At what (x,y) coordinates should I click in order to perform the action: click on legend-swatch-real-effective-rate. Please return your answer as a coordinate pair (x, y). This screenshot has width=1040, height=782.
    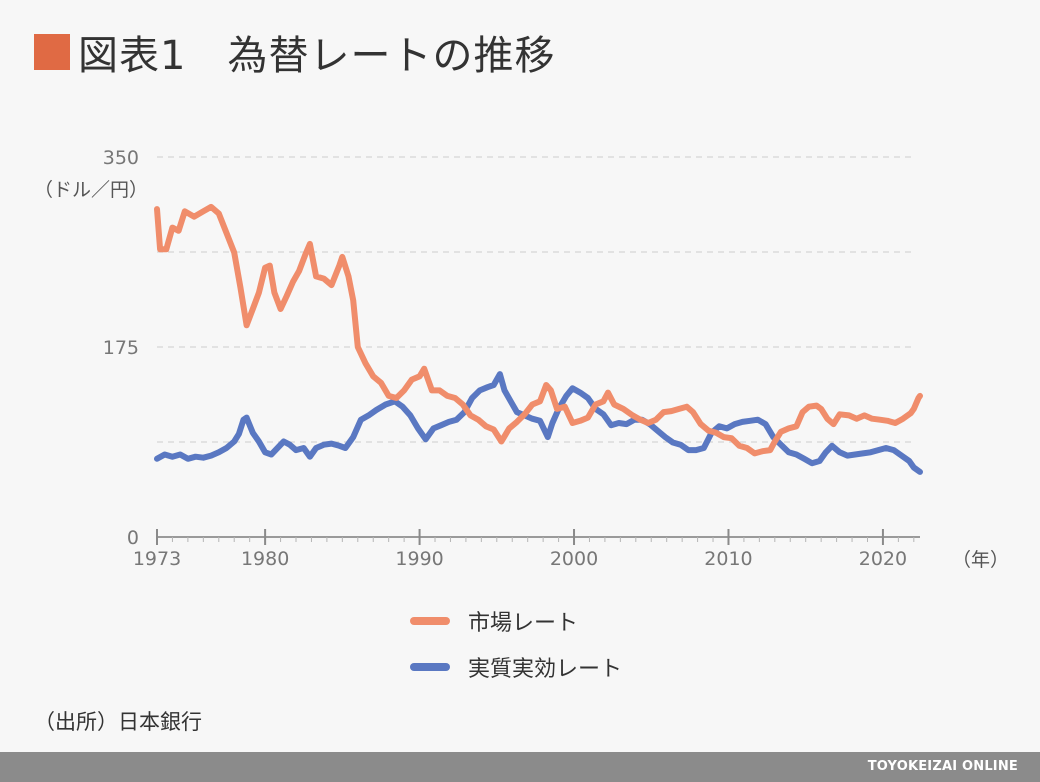
    Looking at the image, I should click on (430, 667).